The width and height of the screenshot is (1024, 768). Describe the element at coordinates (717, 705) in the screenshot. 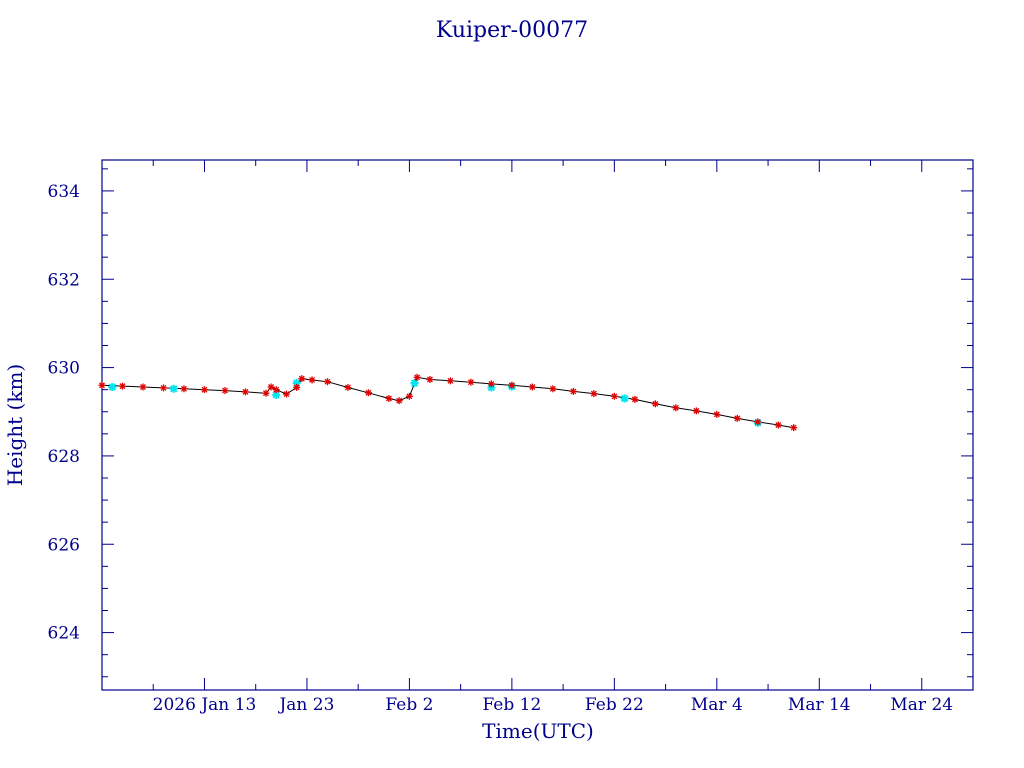

I see `x-tick-label: Mar 4` at that location.